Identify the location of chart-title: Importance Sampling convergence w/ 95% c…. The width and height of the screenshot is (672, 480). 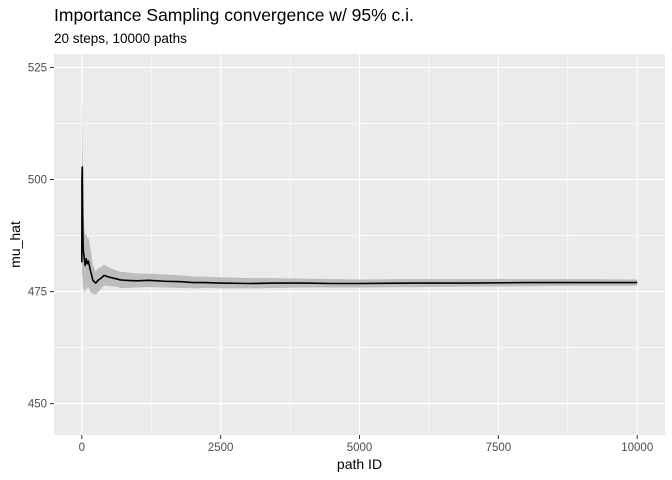
(234, 15).